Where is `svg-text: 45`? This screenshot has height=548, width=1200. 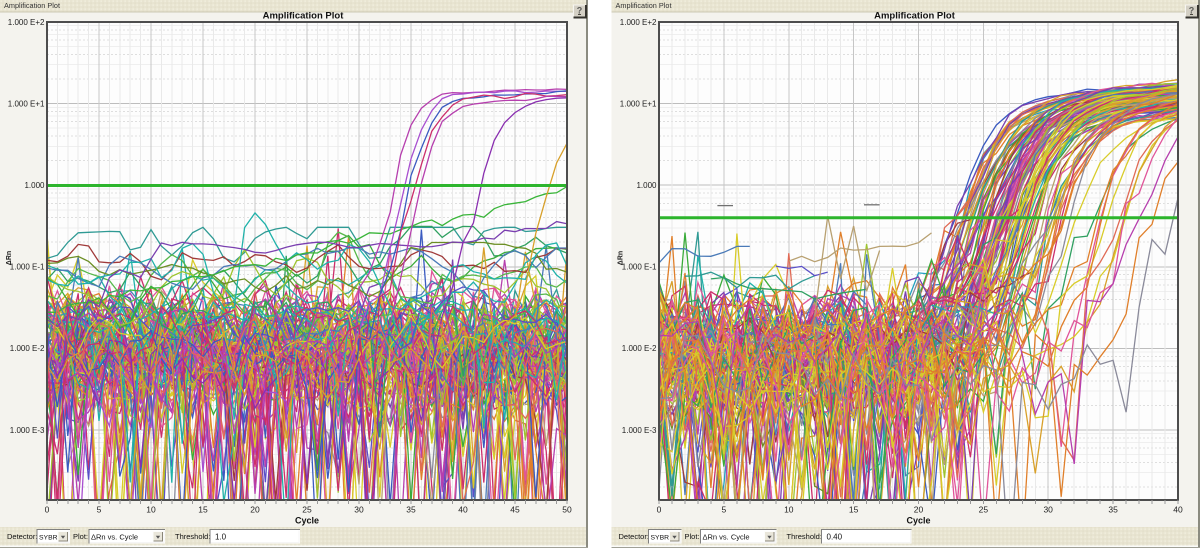
svg-text: 45 is located at coordinates (515, 510).